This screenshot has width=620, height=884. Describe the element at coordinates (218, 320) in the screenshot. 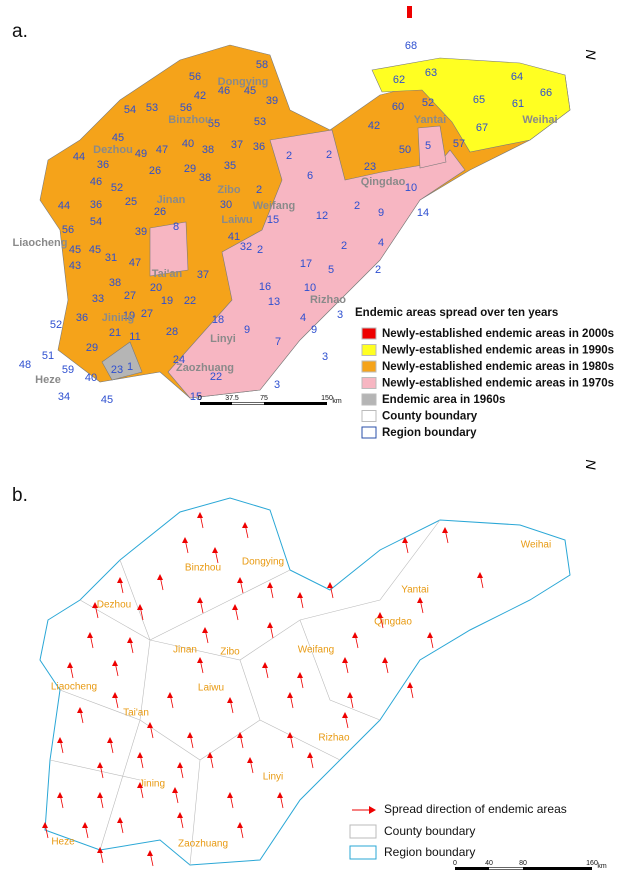

I see `county-number: 18` at that location.